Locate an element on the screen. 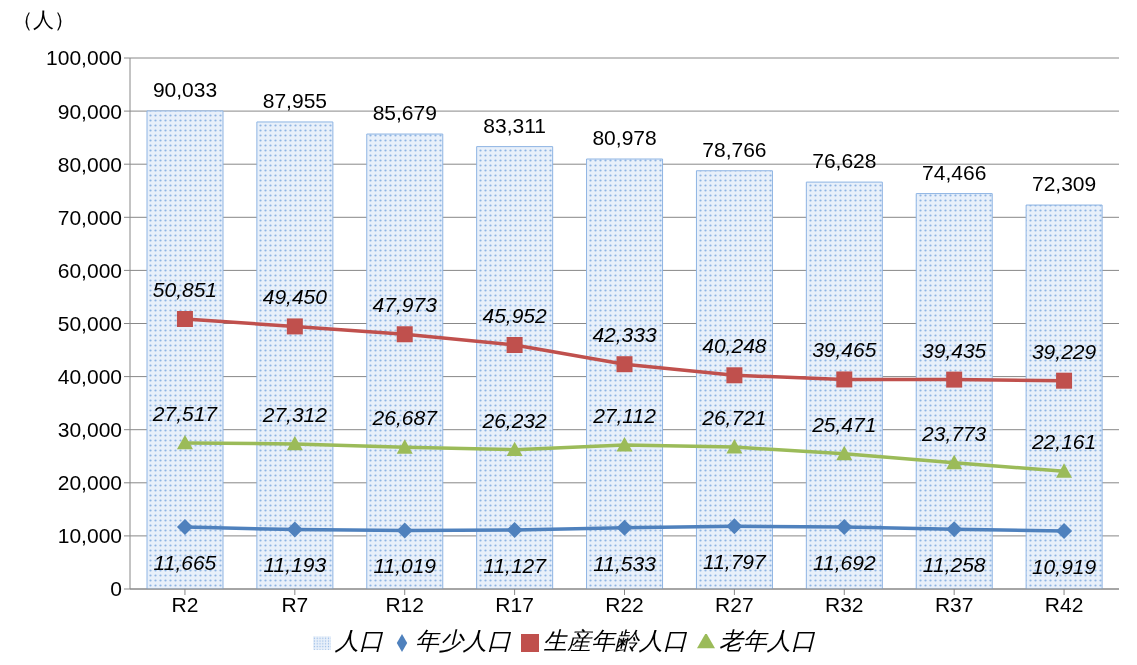 The height and width of the screenshot is (665, 1137). legend-label: 生産年齢人口 is located at coordinates (614, 640).